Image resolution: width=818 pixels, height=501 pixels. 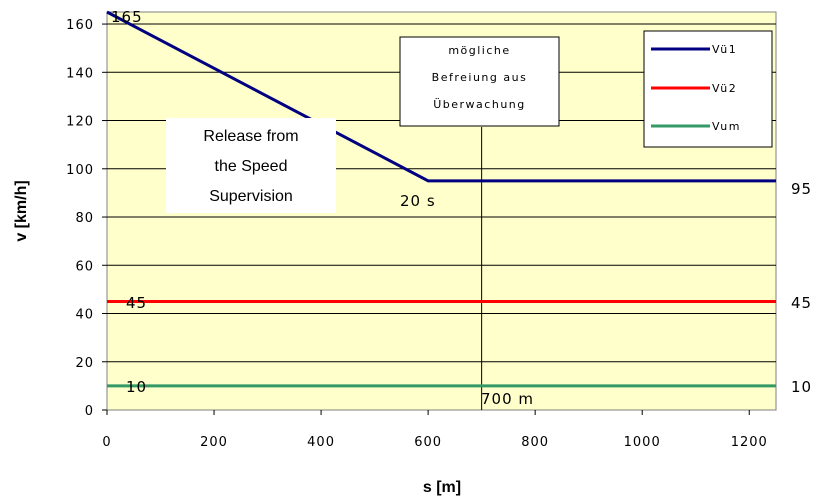 I want to click on release-annotation-box: Release from the Speed Supervision, so click(x=251, y=165).